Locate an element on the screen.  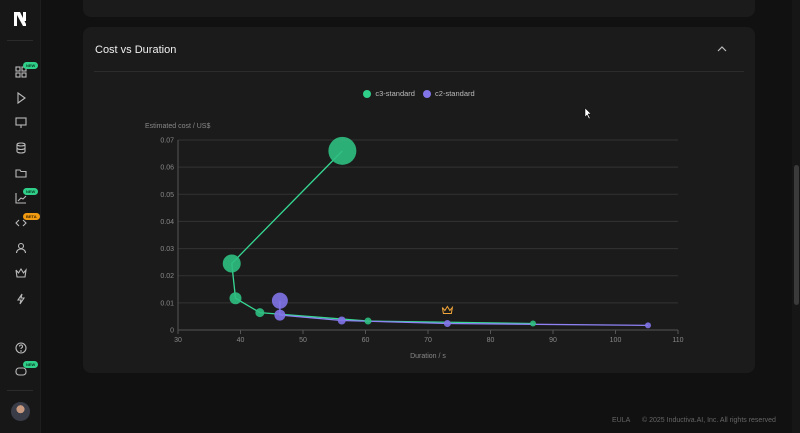
y-tick-label: 0.03 is located at coordinates (167, 249).